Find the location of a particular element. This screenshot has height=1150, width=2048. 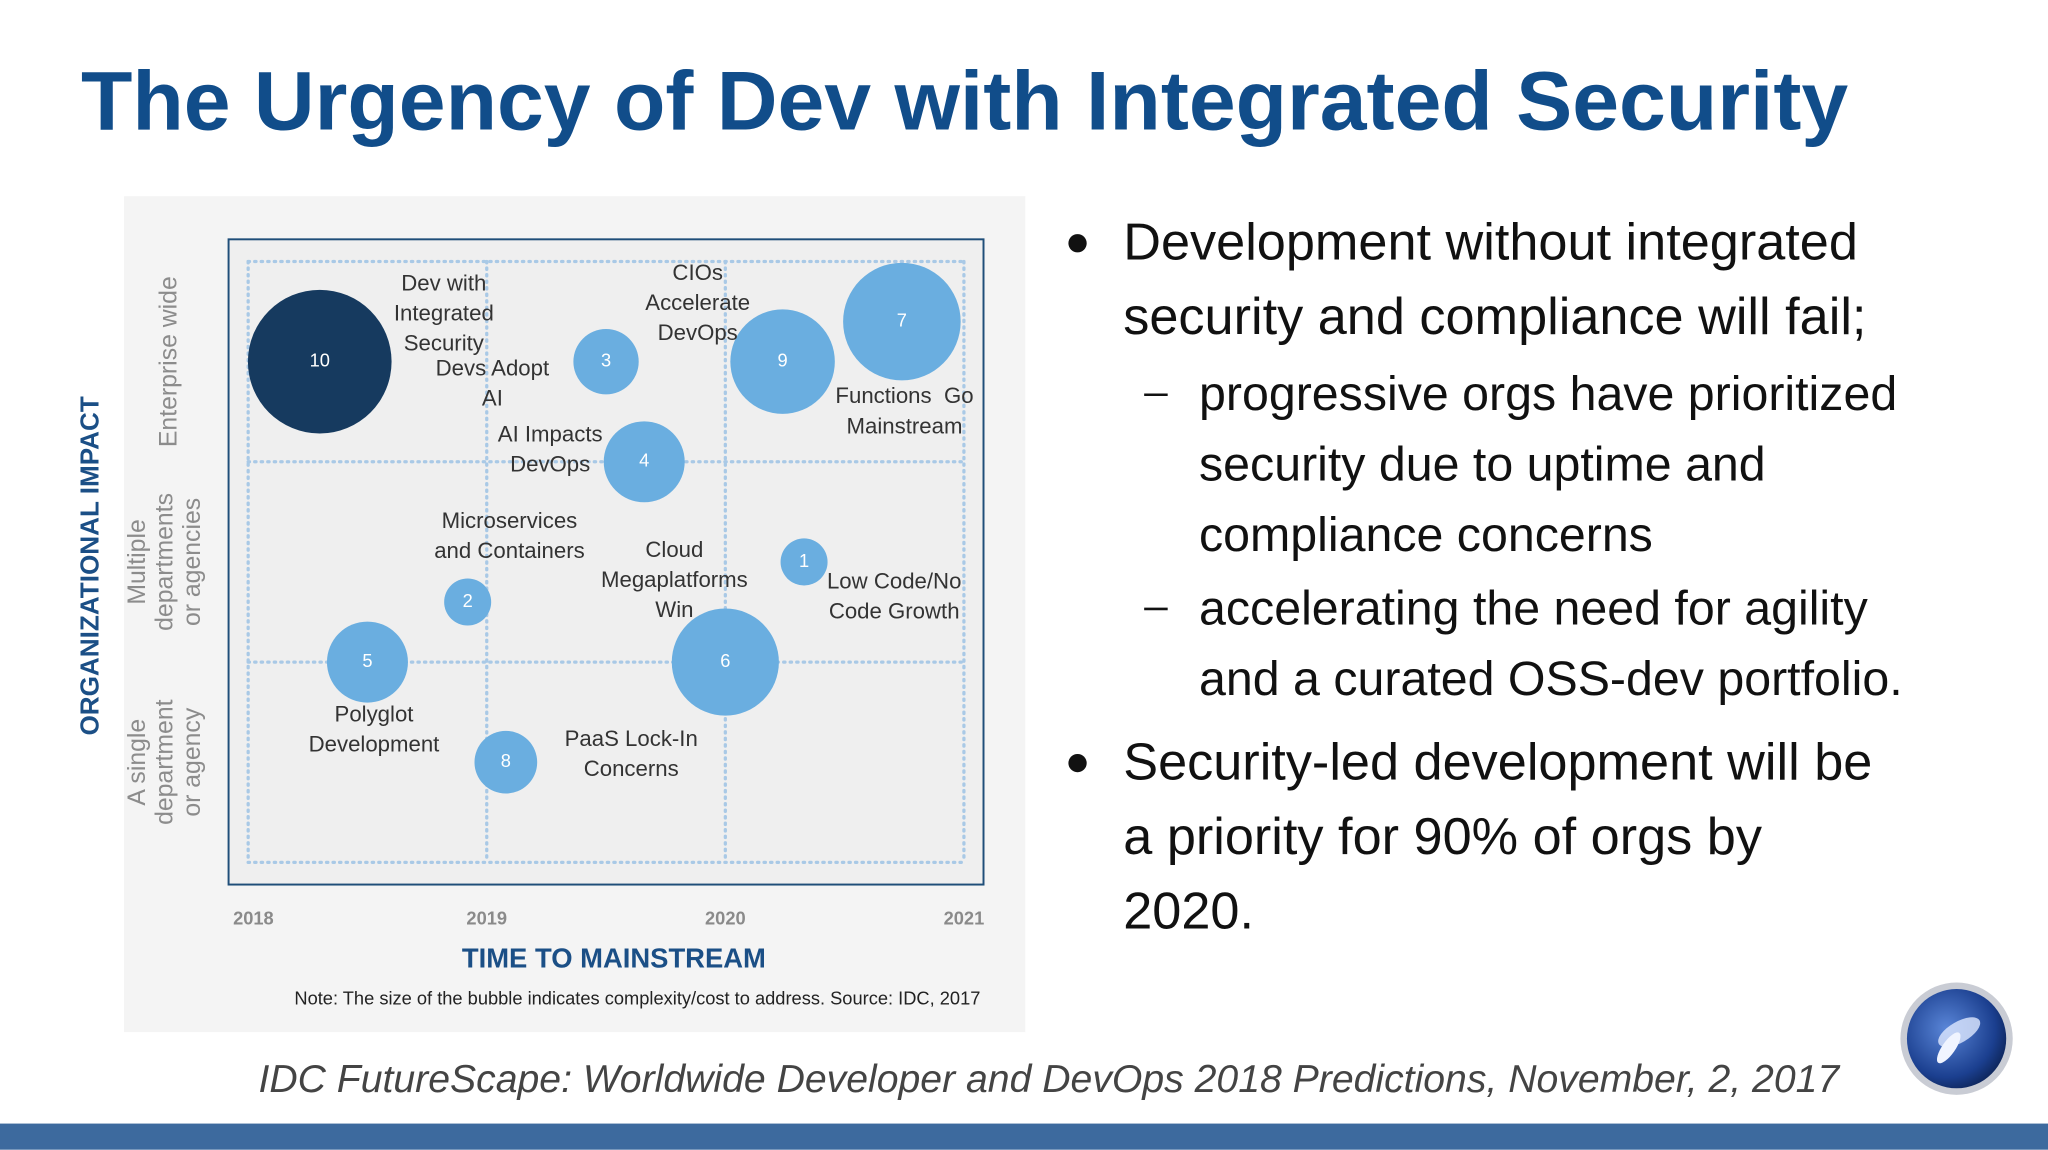

x-tick-label: 2020 is located at coordinates (725, 918).